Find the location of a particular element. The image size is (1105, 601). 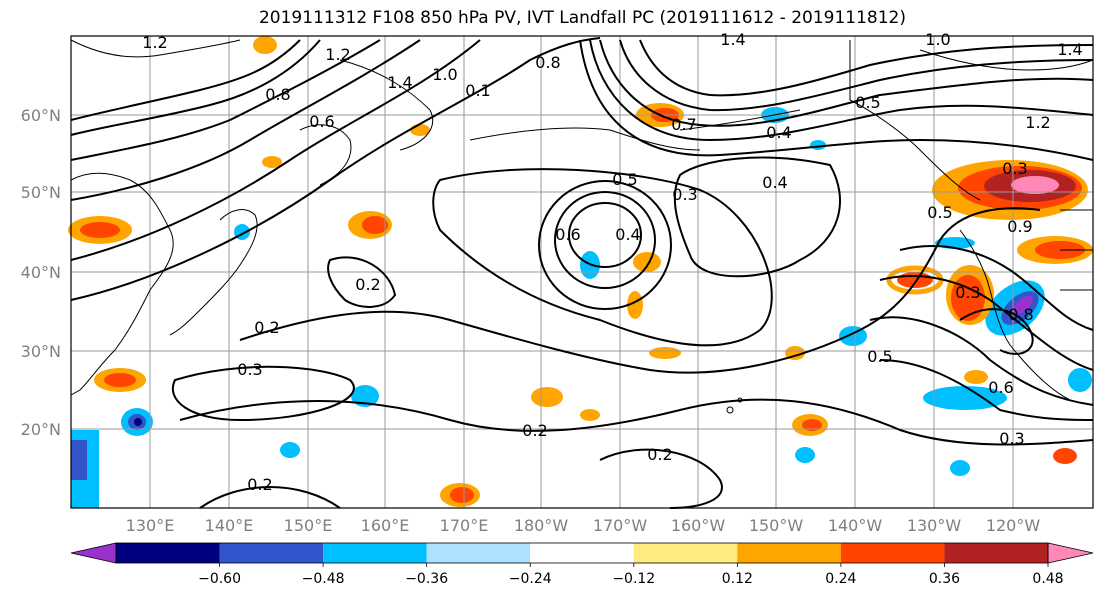

latitude-label: 40°N is located at coordinates (41, 272).